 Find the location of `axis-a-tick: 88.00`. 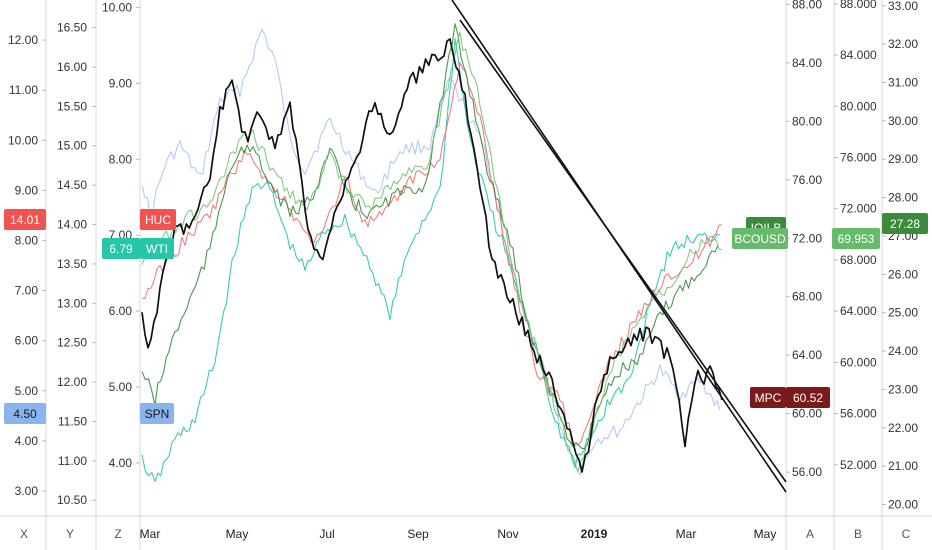

axis-a-tick: 88.00 is located at coordinates (807, 5).